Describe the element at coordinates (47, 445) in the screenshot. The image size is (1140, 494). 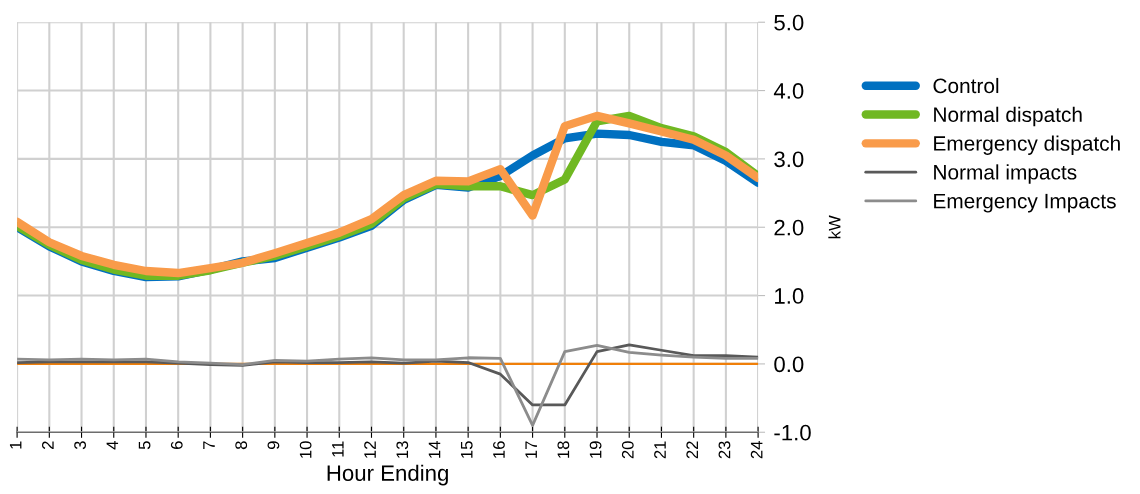
I see `x-tick-label: 2` at that location.